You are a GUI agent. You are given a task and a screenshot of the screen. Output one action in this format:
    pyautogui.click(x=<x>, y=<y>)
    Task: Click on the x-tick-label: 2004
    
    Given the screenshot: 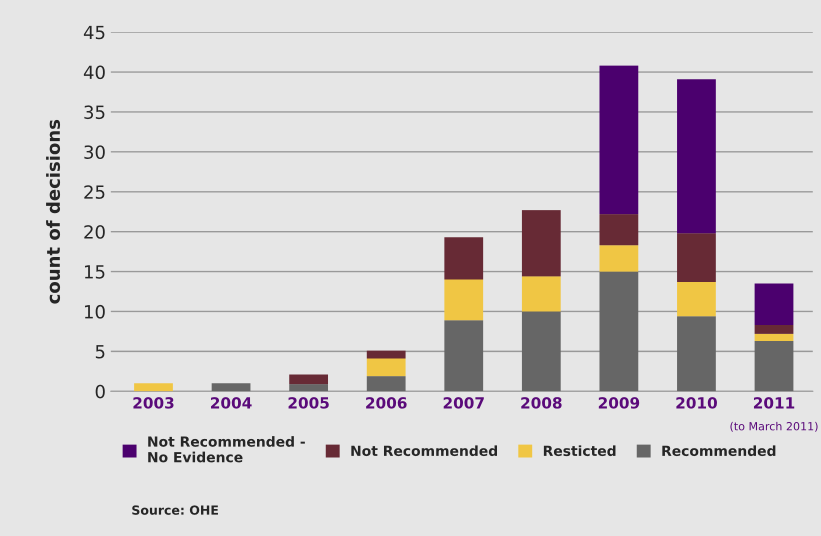 What is the action you would take?
    pyautogui.click(x=231, y=403)
    